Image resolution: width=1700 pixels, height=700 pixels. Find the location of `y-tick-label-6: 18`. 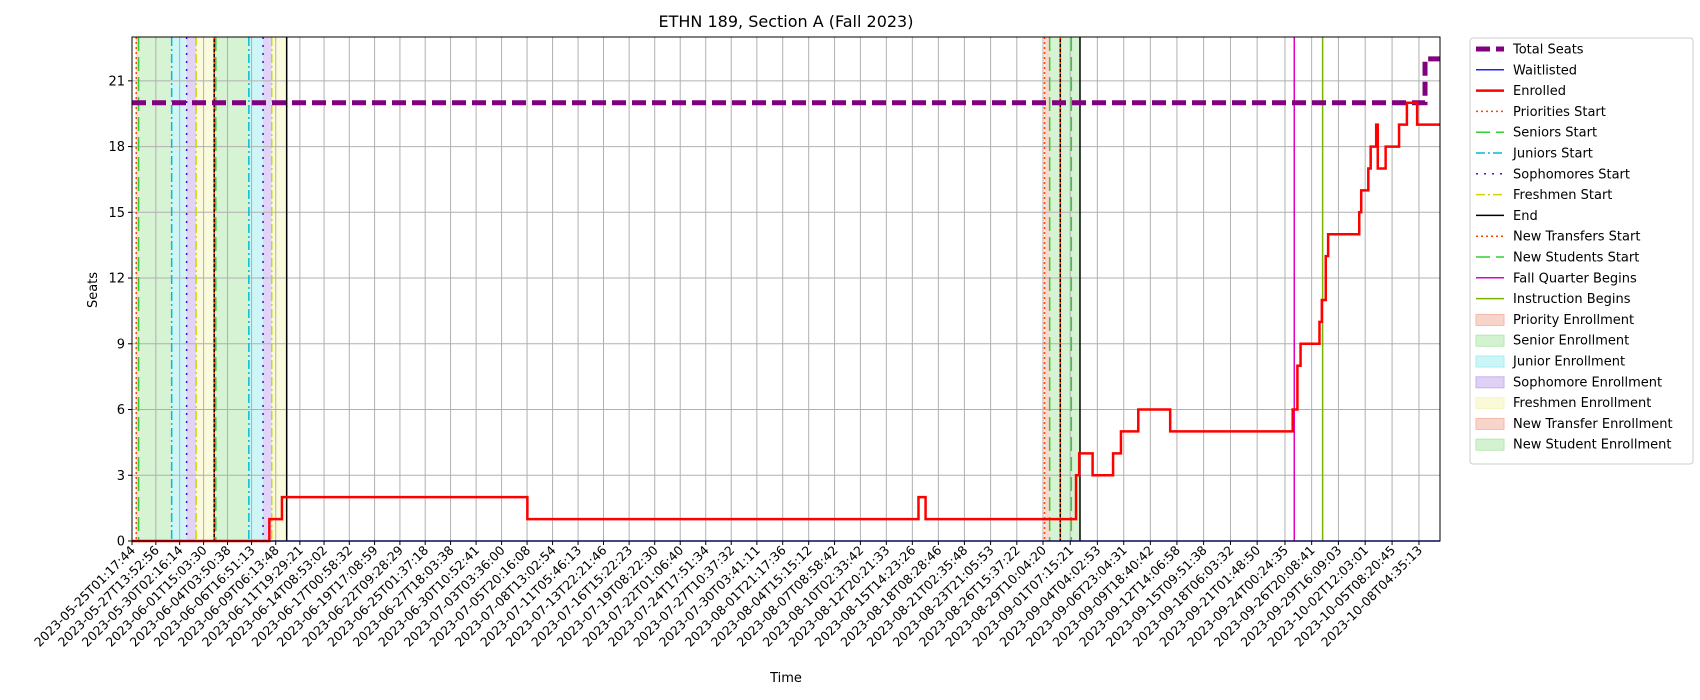

y-tick-label-6: 18 is located at coordinates (116, 147).